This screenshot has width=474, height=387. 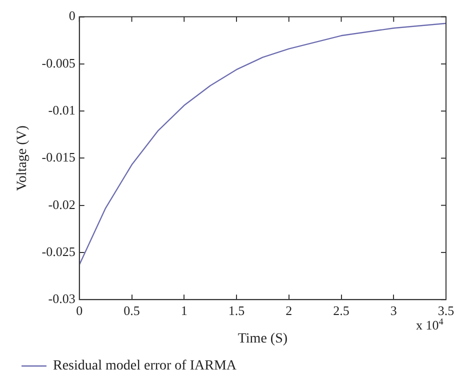 I want to click on x-tick-label: 1, so click(x=184, y=310).